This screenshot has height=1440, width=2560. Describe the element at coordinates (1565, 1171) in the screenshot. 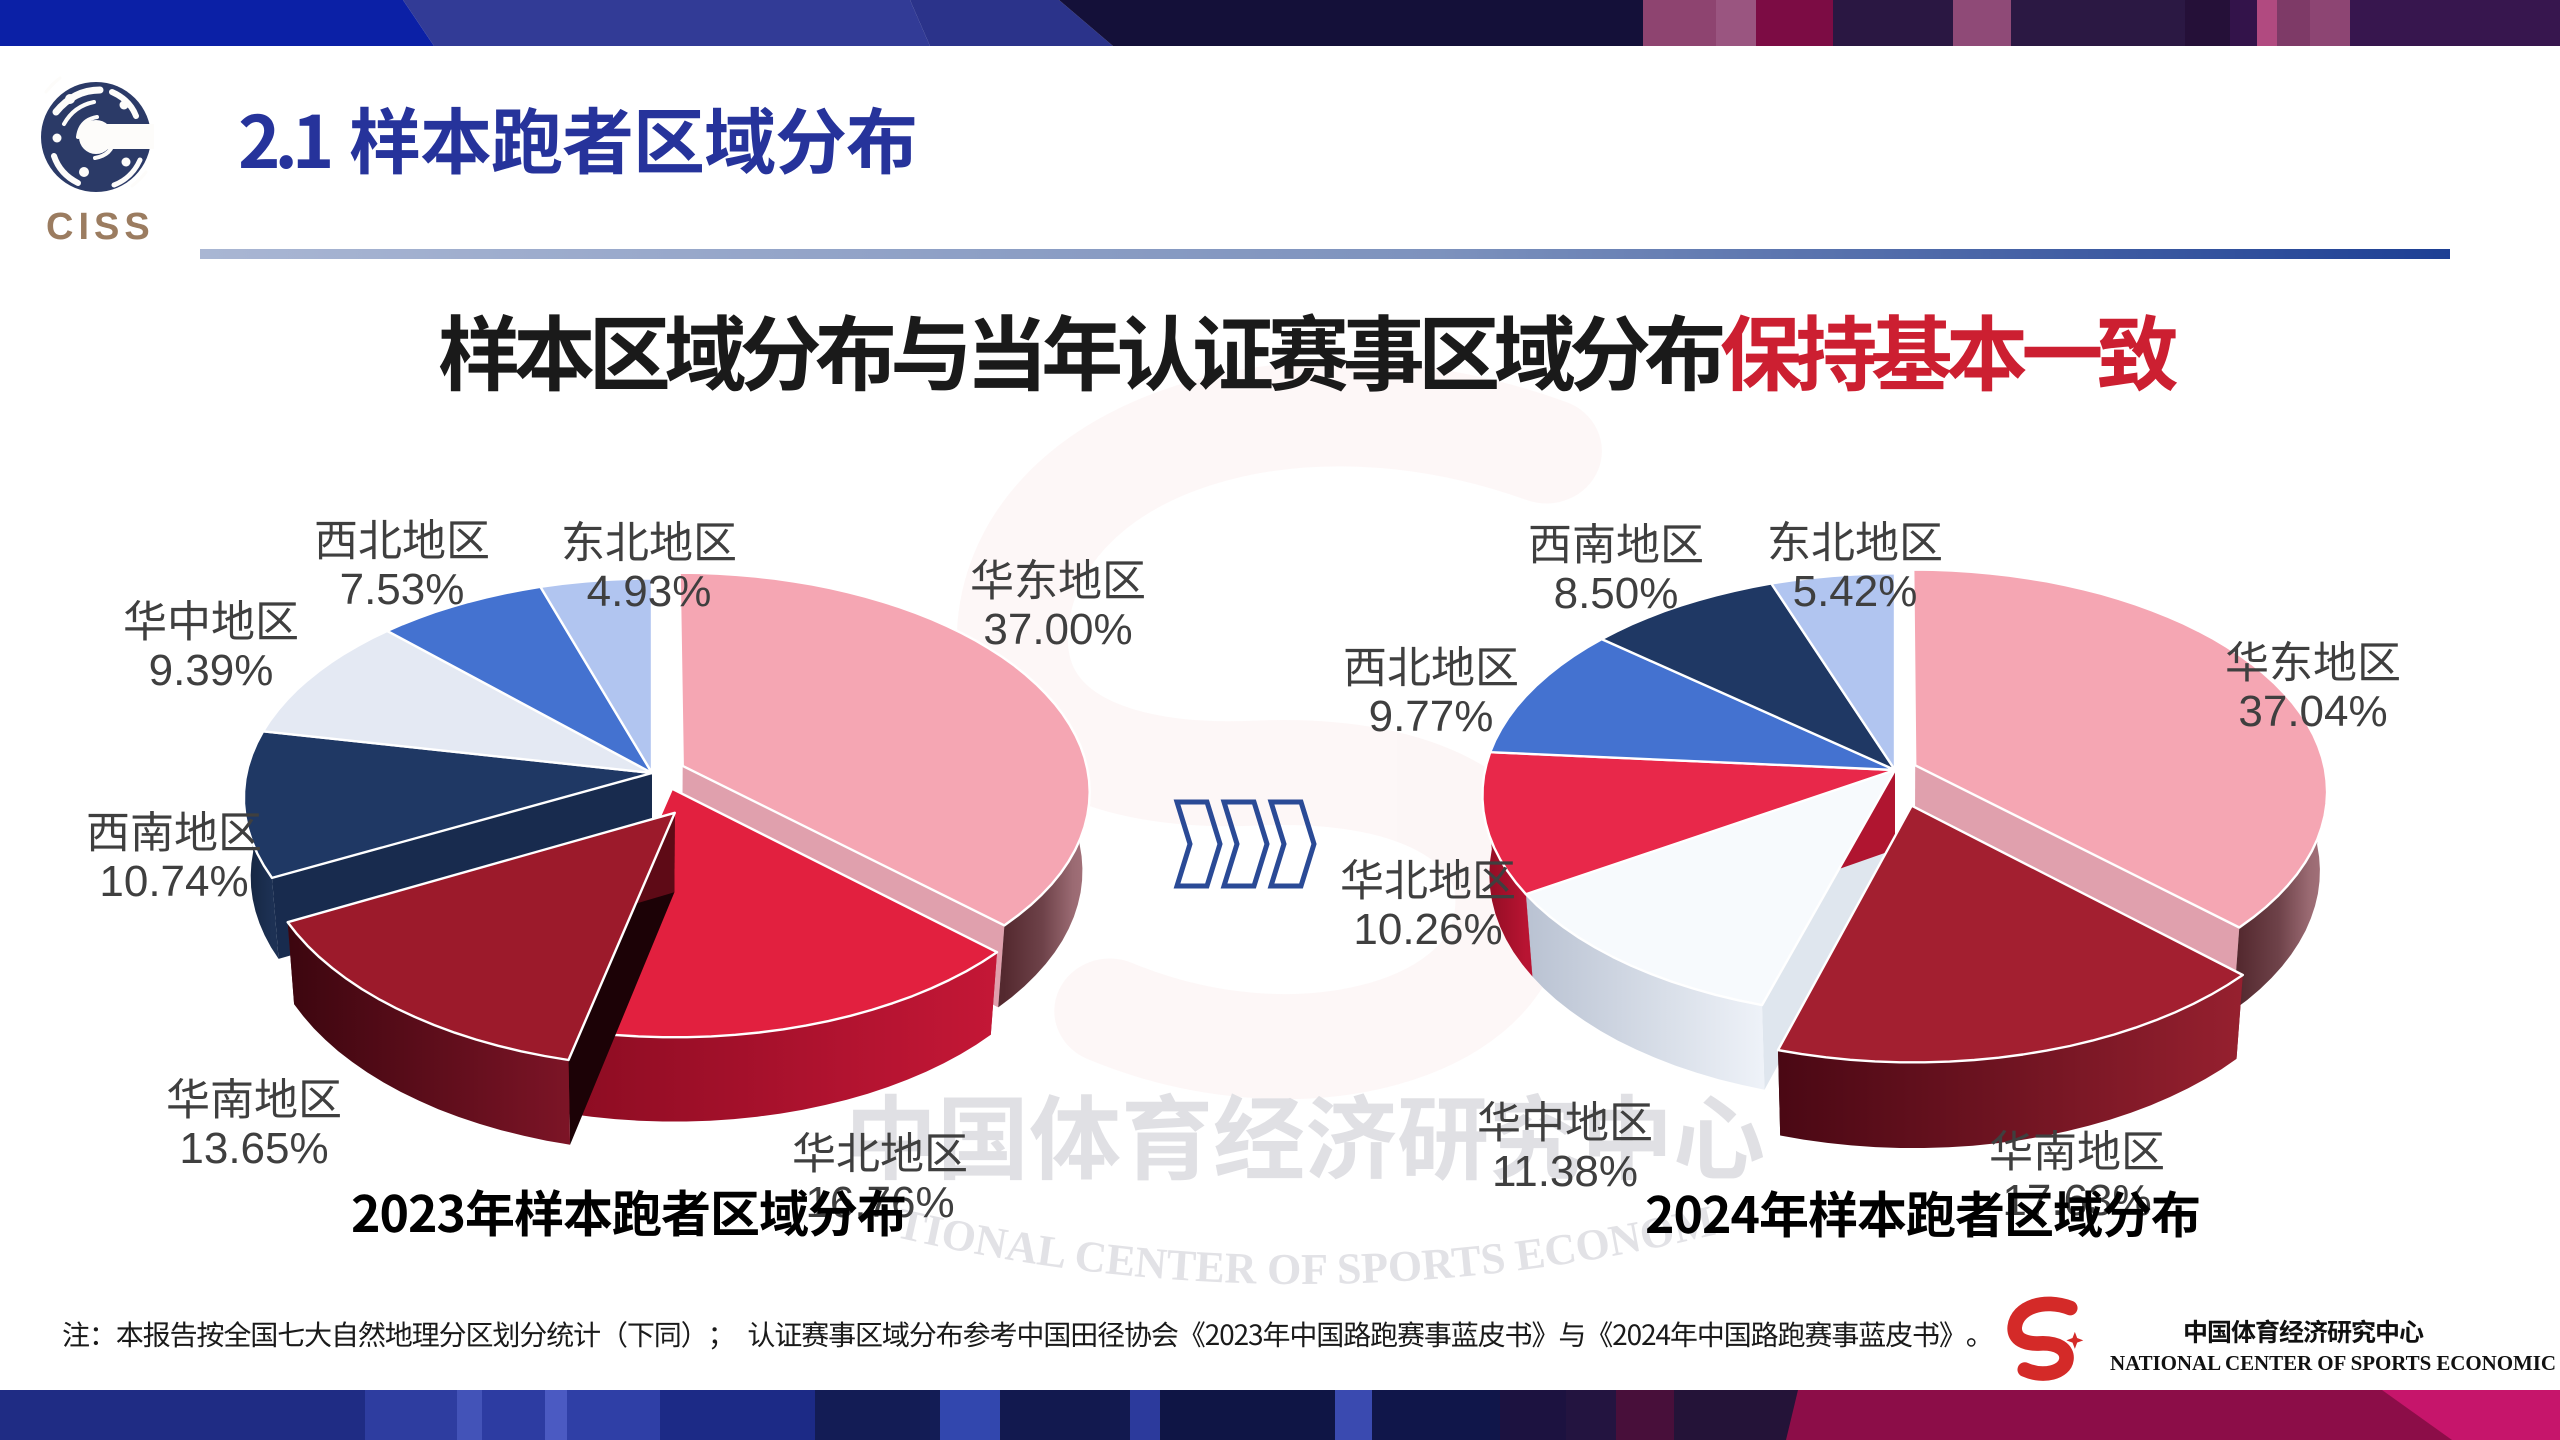

I see `svg-text: 11.38%` at that location.